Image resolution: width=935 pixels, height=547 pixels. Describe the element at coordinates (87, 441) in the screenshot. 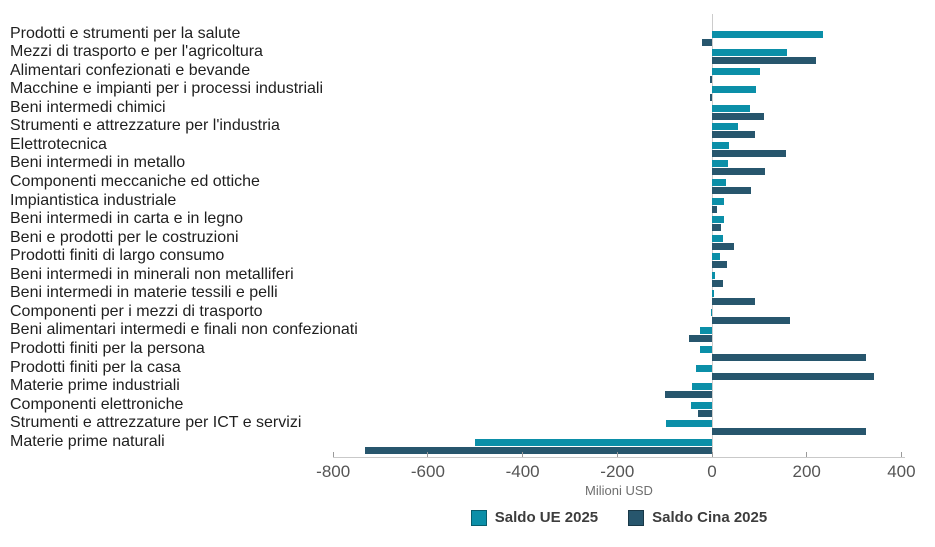

I see `category-label: Materie prime naturali` at that location.